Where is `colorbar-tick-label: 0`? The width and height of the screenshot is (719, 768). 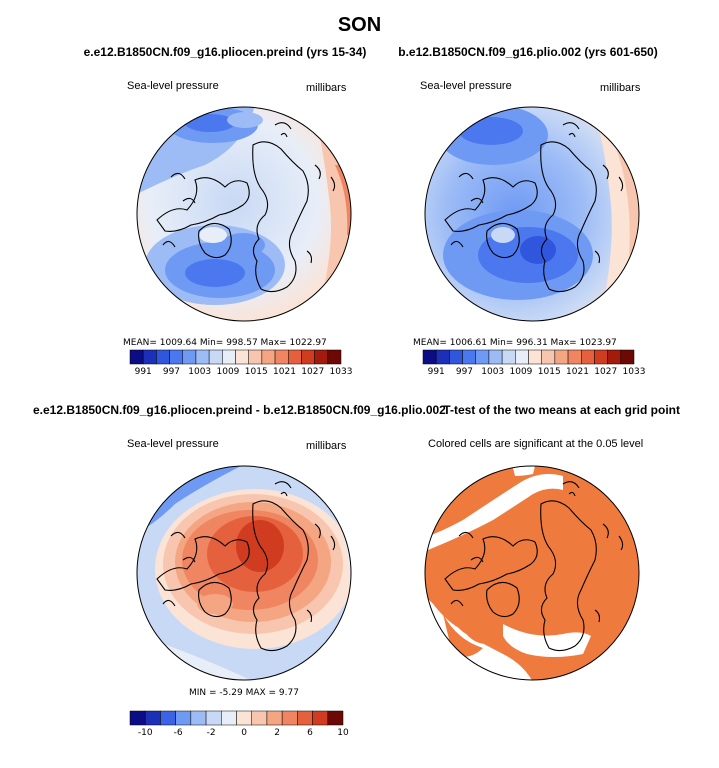
colorbar-tick-label: 0 is located at coordinates (244, 733).